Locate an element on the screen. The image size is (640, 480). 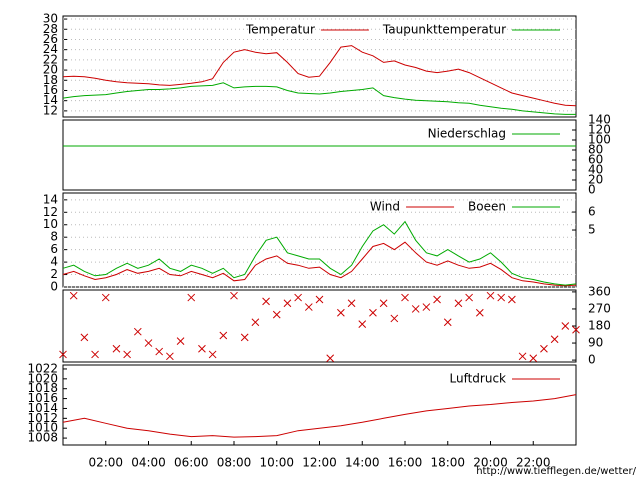
y-tick-label: 1014 is located at coordinates (42, 408).